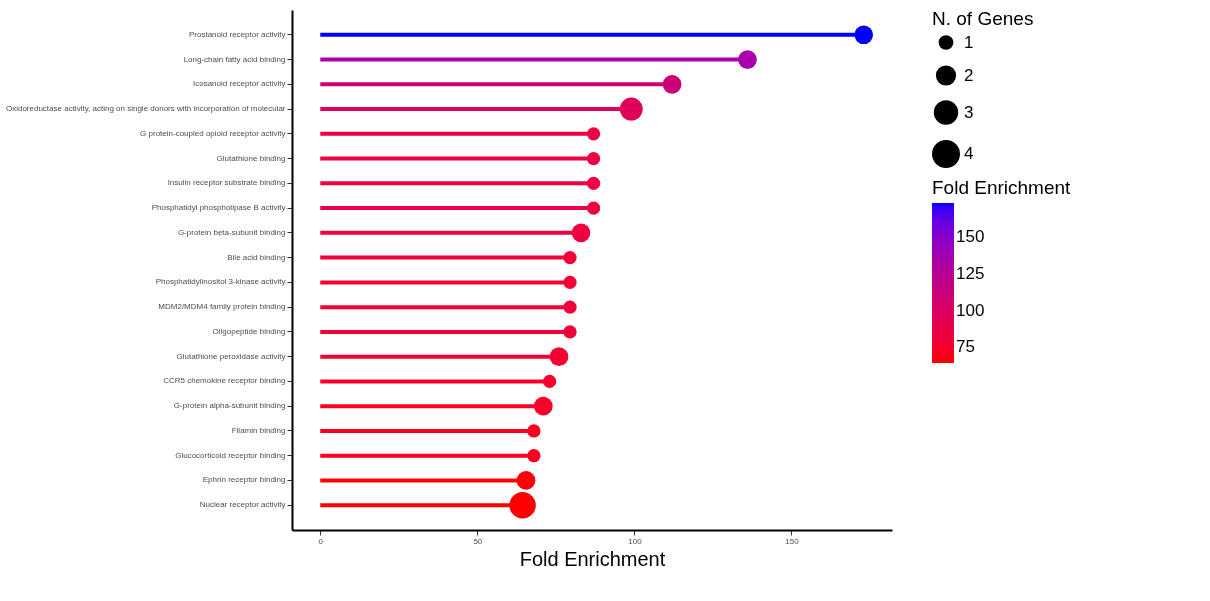 The height and width of the screenshot is (601, 1210). What do you see at coordinates (244, 480) in the screenshot?
I see `y-tick-label: Ephrin receptor binding` at bounding box center [244, 480].